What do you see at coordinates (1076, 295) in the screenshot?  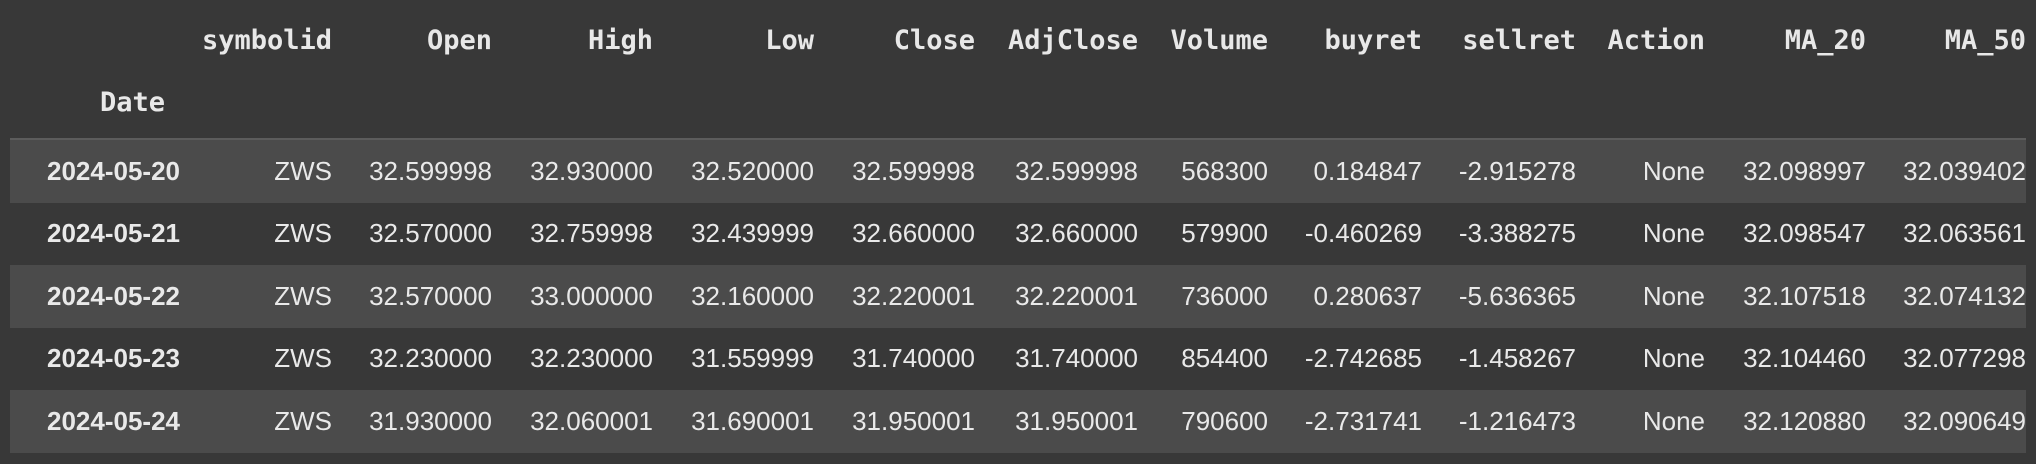 I see `cell-adjclose: 32.220001` at bounding box center [1076, 295].